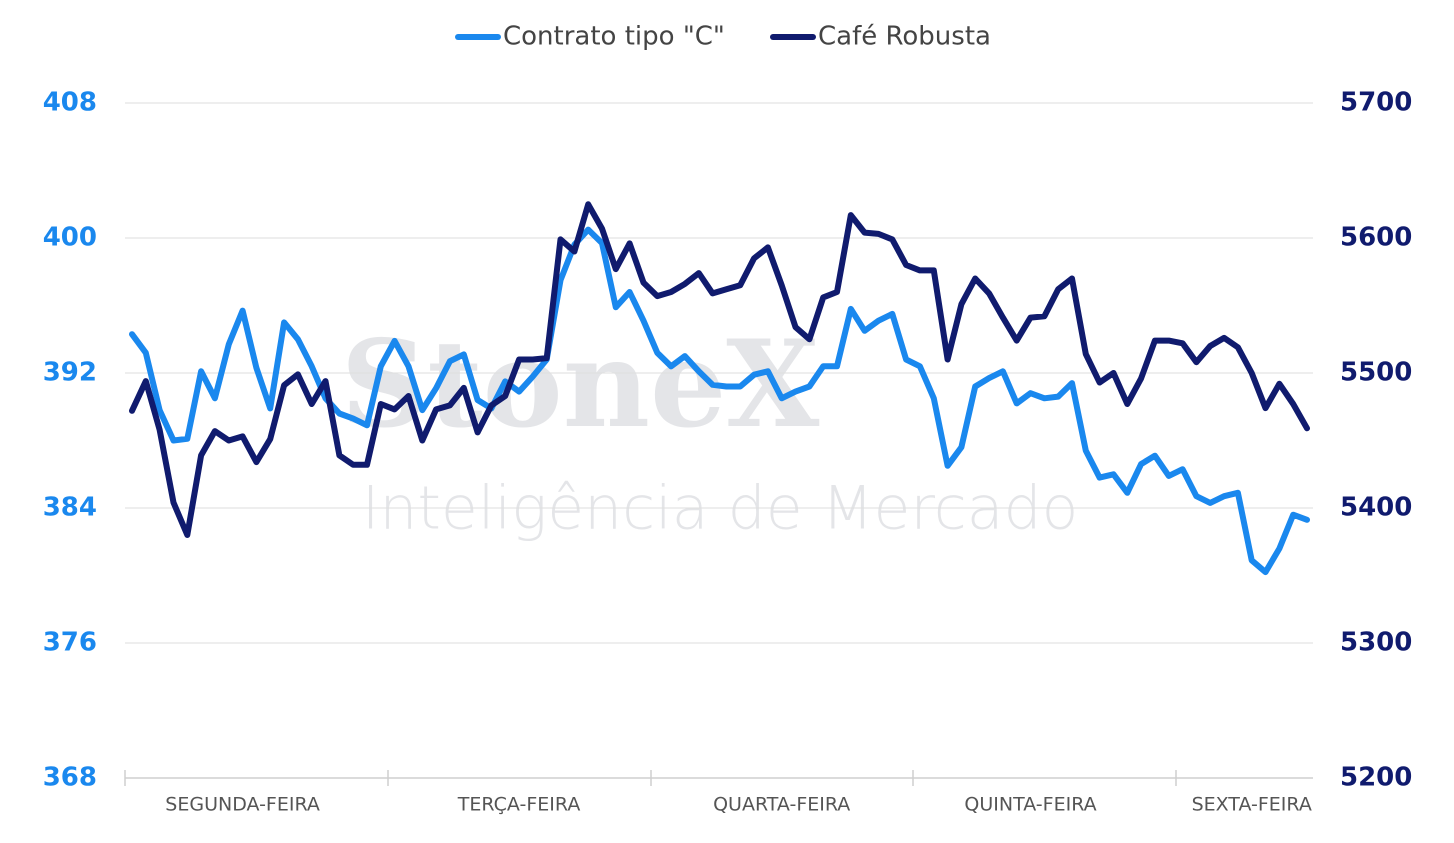 The image size is (1454, 843). I want to click on y-tick-label: 408, so click(70, 103).